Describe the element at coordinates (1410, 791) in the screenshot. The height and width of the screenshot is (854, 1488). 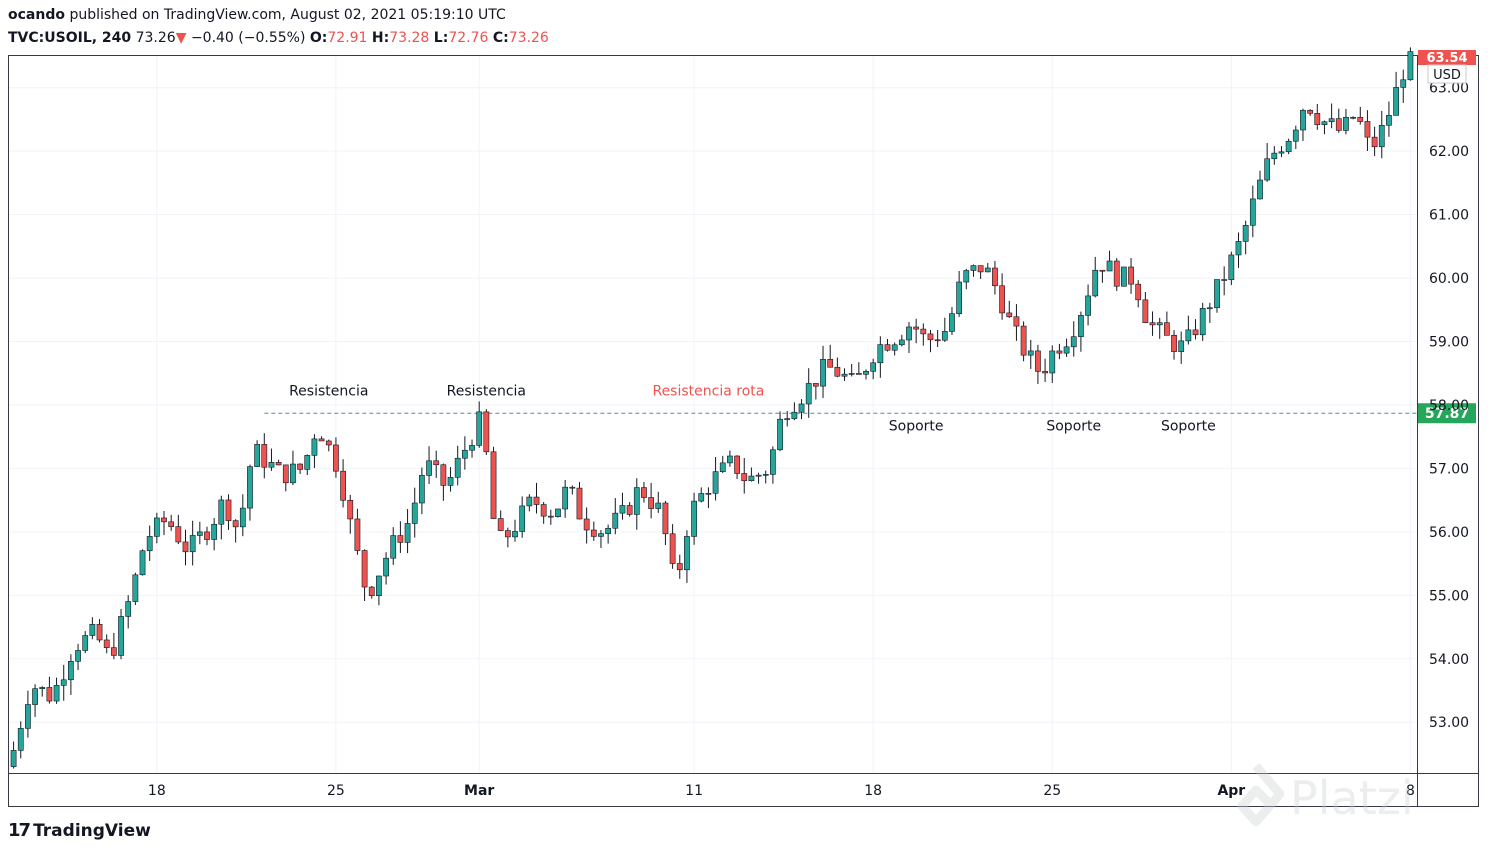
I see `x-tick-label: 8` at that location.